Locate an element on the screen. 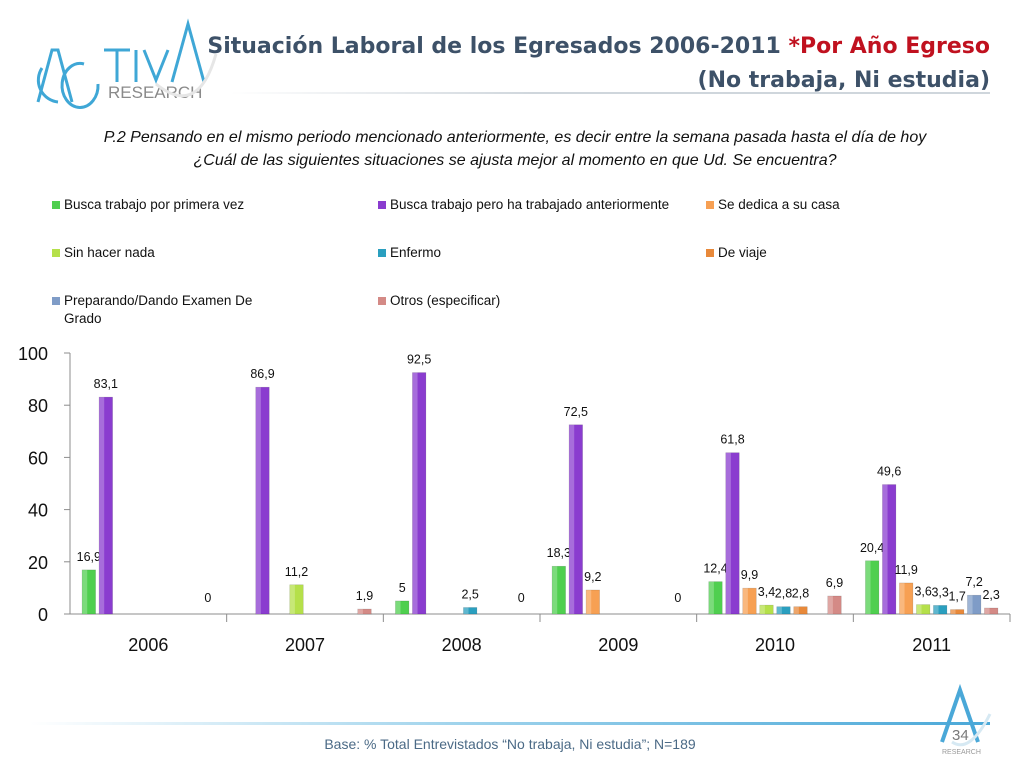 The width and height of the screenshot is (1024, 768). legend-item: De viaje is located at coordinates (736, 253).